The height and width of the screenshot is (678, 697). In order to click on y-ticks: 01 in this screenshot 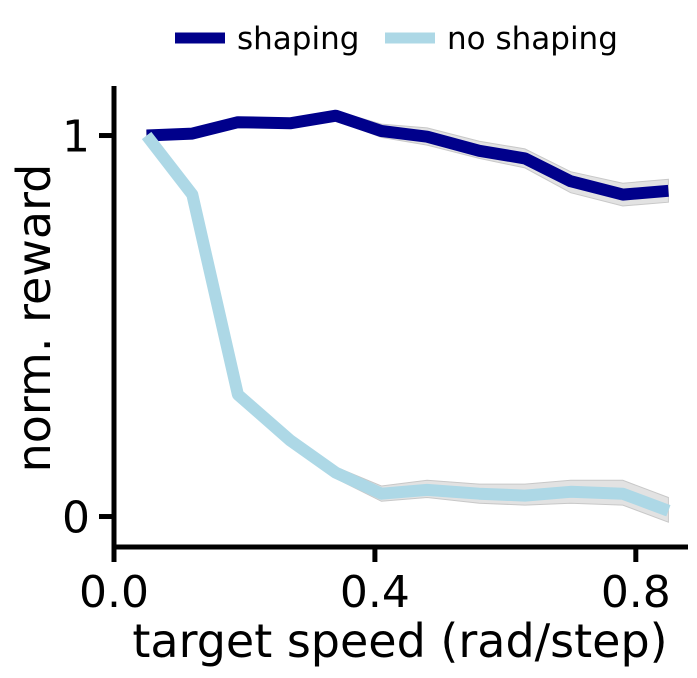, I will do `click(88, 328)`.